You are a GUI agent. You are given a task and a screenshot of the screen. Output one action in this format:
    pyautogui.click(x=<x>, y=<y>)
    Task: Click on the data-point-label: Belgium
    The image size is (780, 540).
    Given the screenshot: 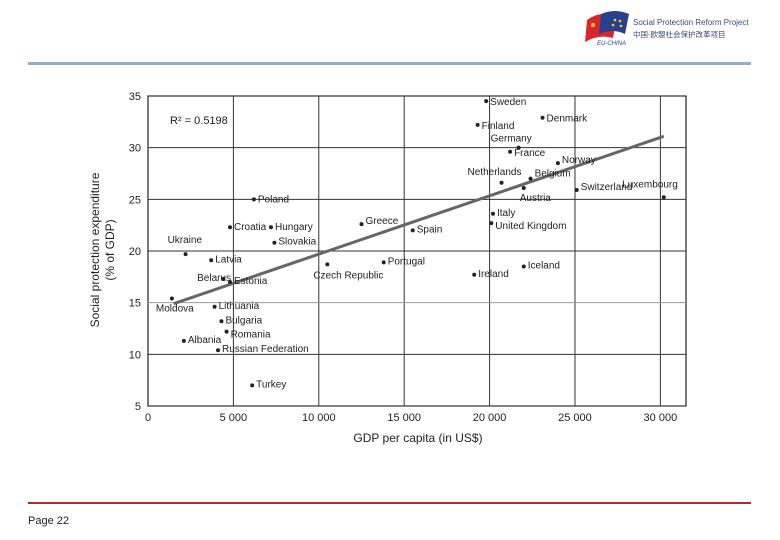 What is the action you would take?
    pyautogui.click(x=553, y=174)
    